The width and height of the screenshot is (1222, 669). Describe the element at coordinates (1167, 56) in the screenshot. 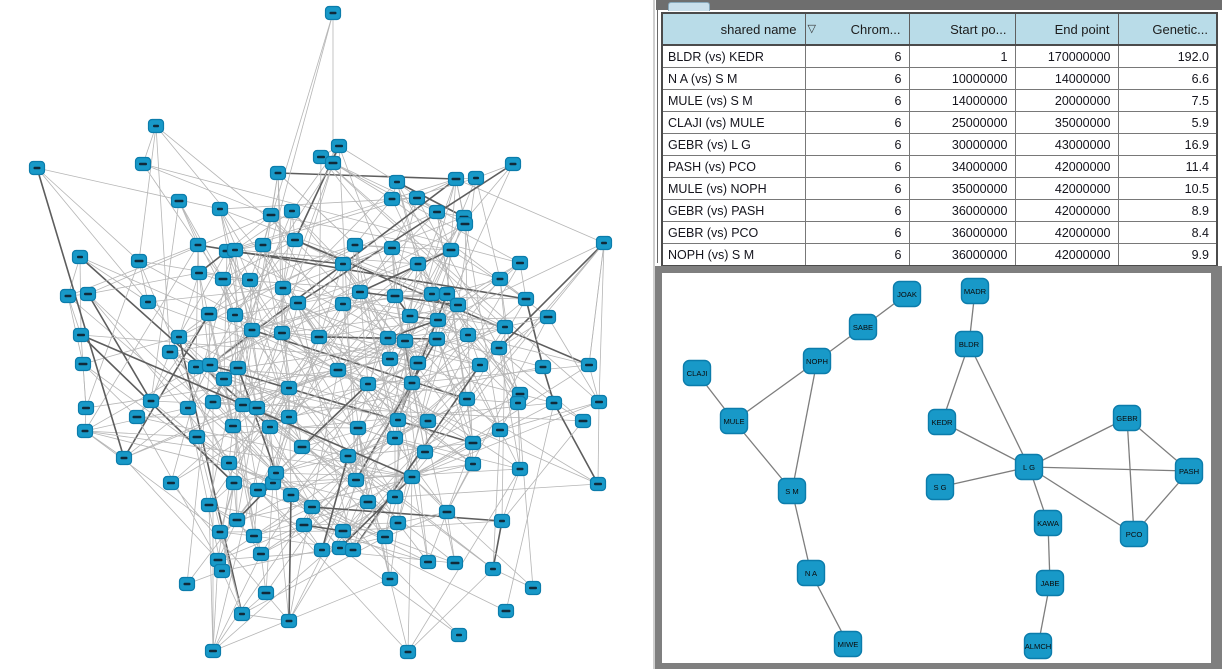

I see `table-cell: 192.0` at that location.